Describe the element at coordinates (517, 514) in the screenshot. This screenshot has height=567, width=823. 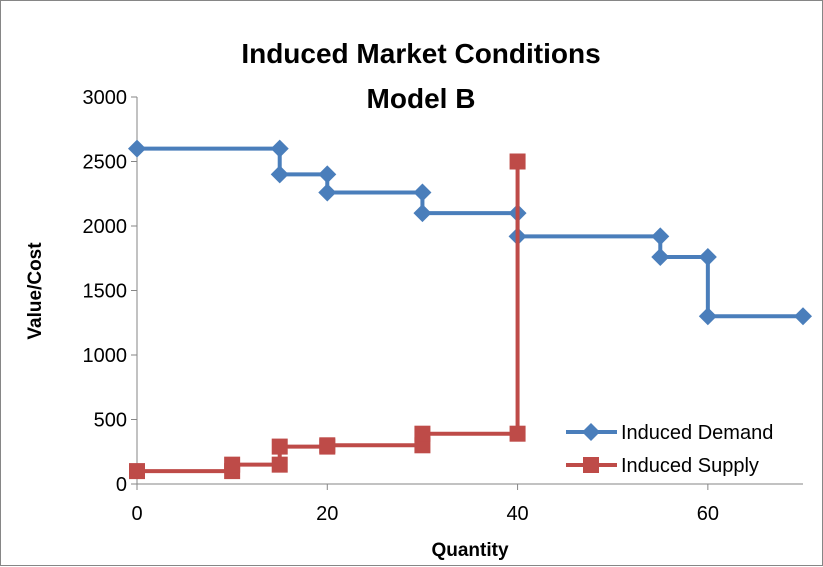
I see `x-tick-label: 40` at that location.